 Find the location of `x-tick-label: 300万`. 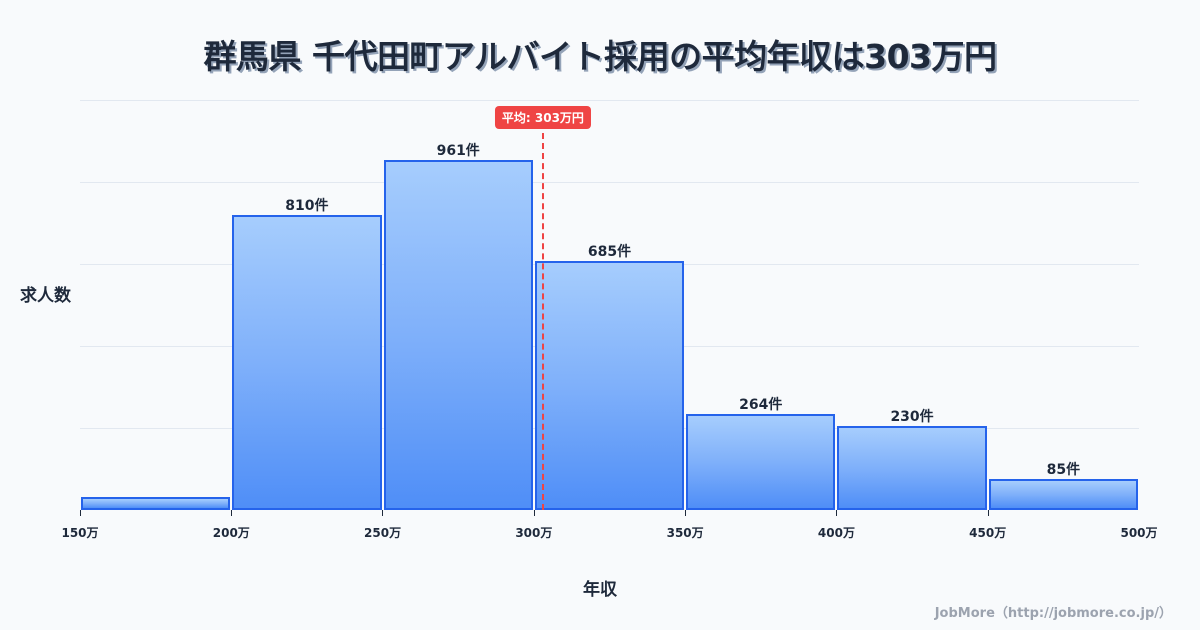

x-tick-label: 300万 is located at coordinates (534, 533).